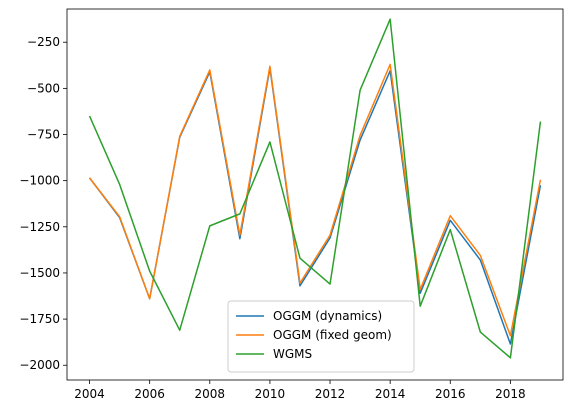  What do you see at coordinates (39, 227) in the screenshot?
I see `y-tick-label: −1250` at bounding box center [39, 227].